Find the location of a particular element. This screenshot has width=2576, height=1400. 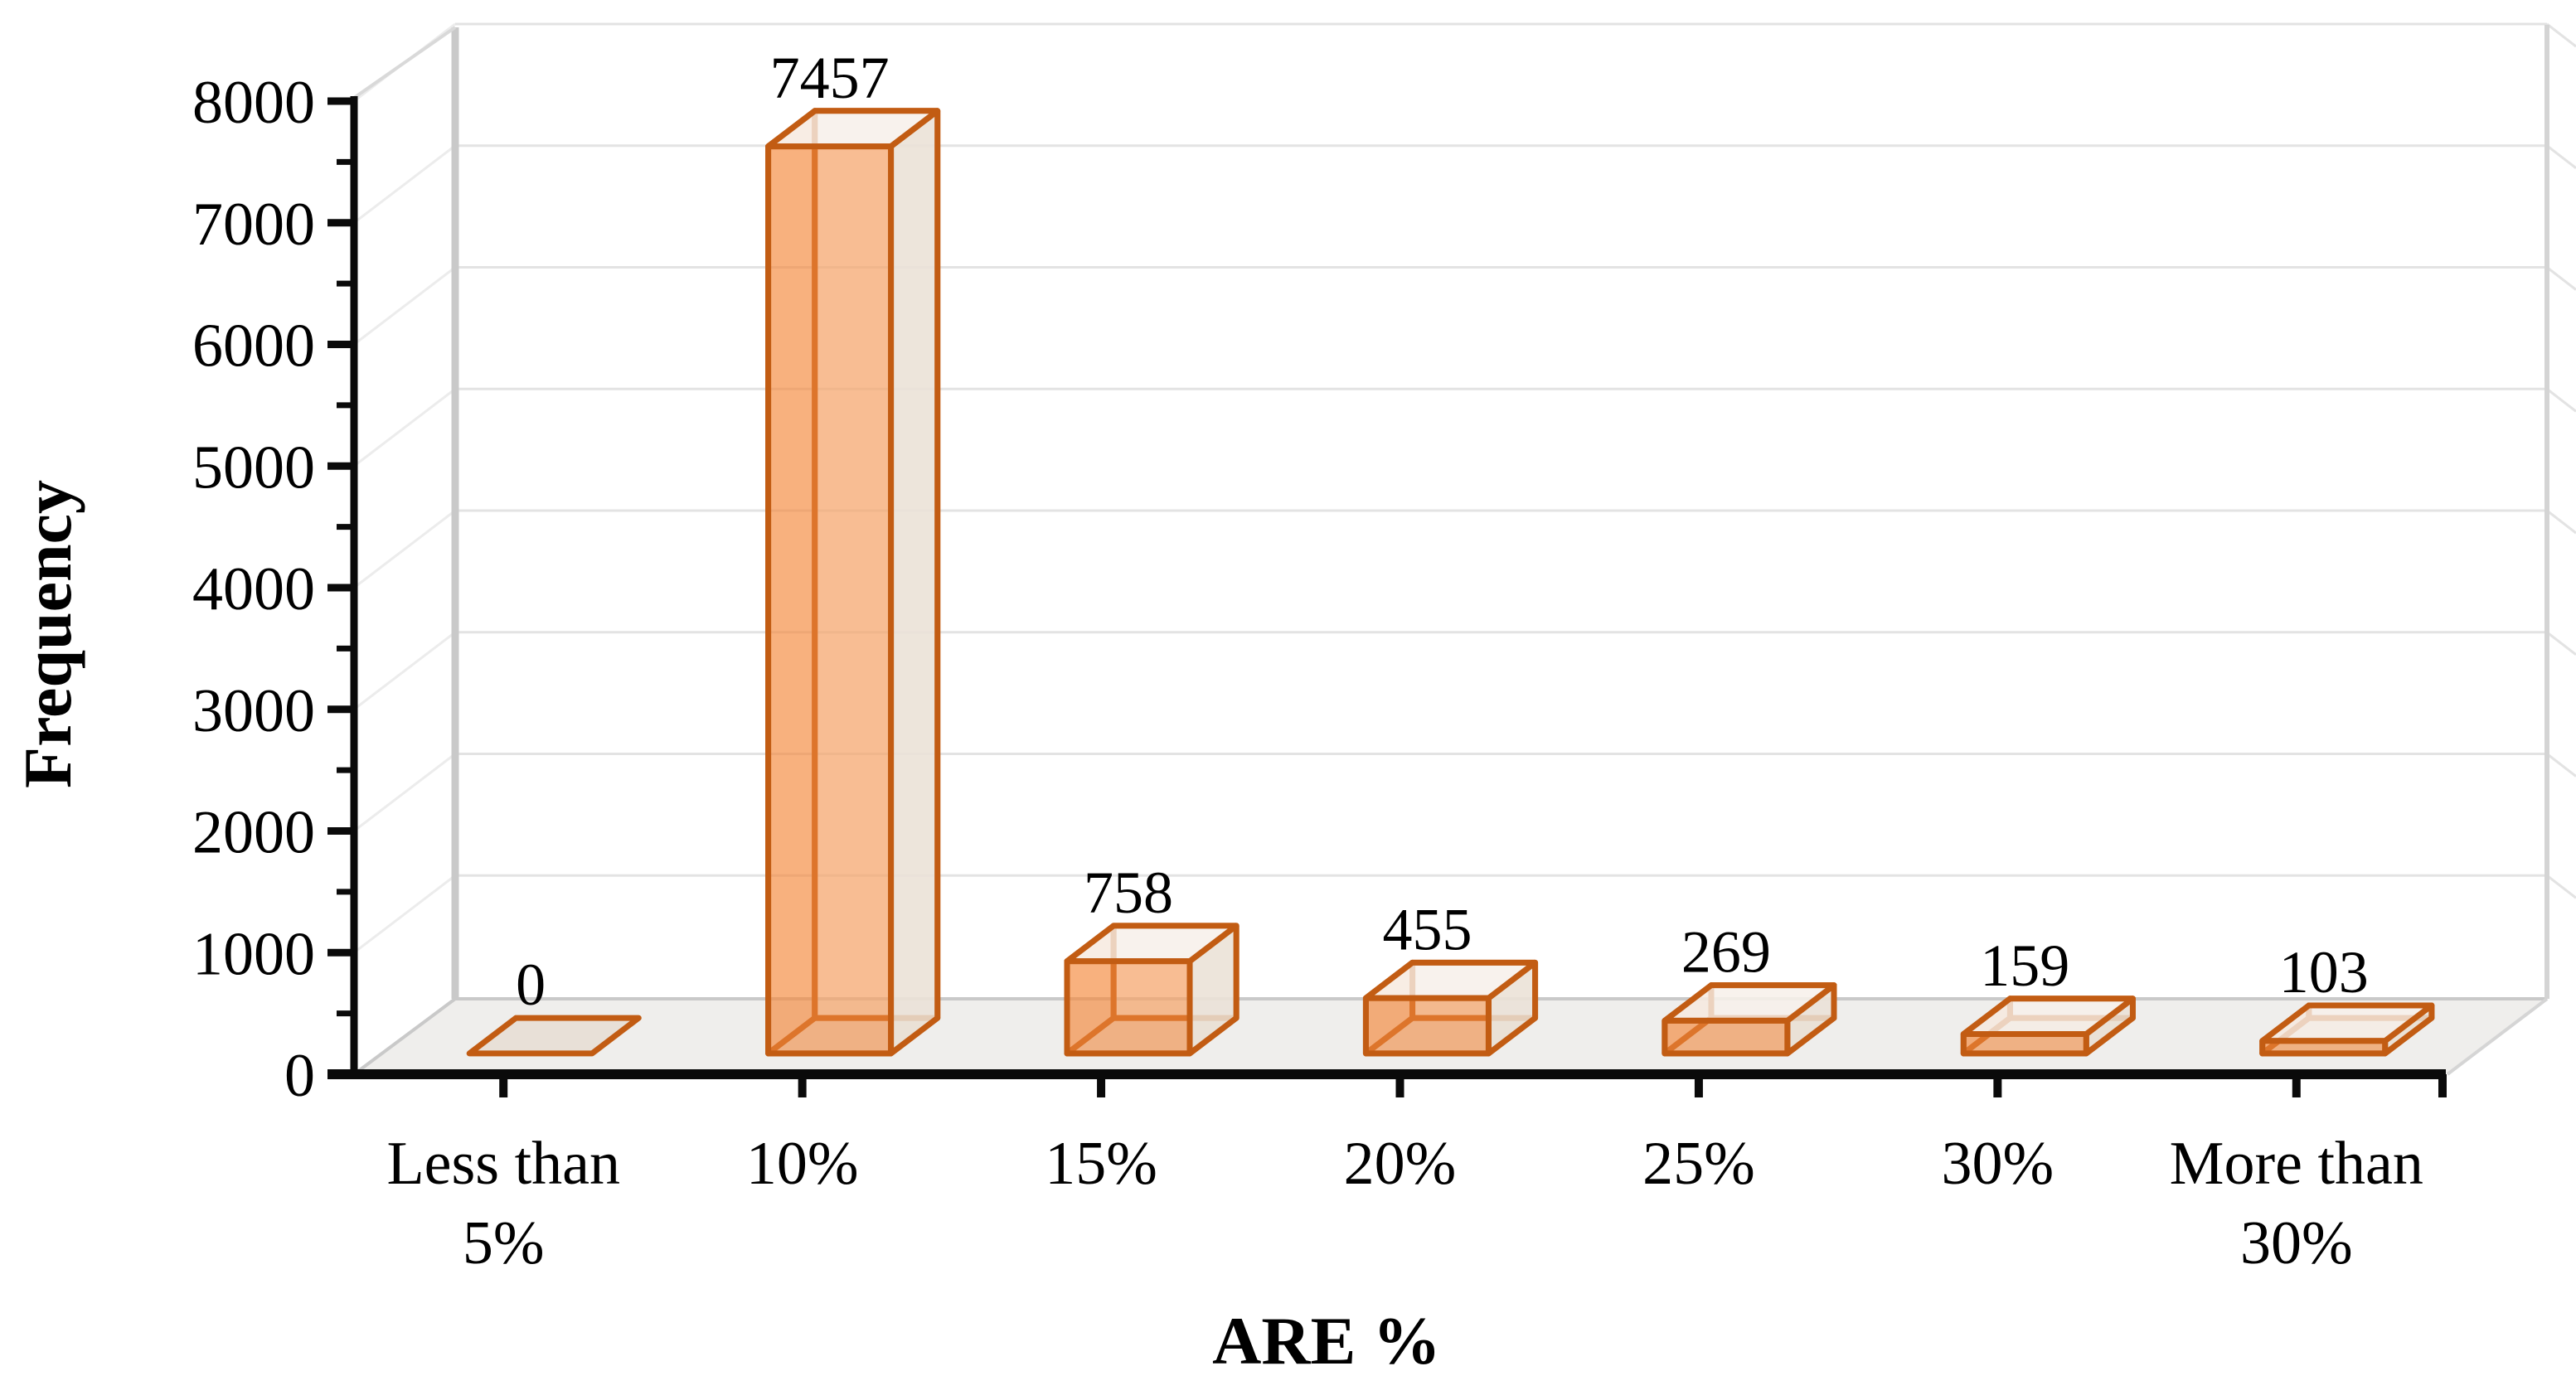

x-axis-title: ARE % is located at coordinates (1326, 1340).